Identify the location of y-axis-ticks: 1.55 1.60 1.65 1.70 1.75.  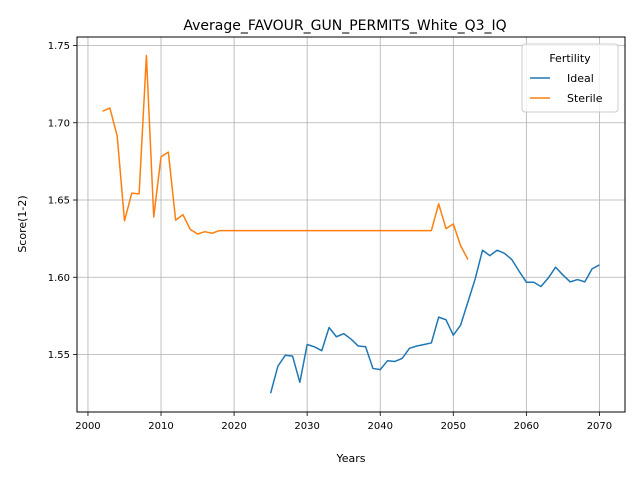
(62, 201).